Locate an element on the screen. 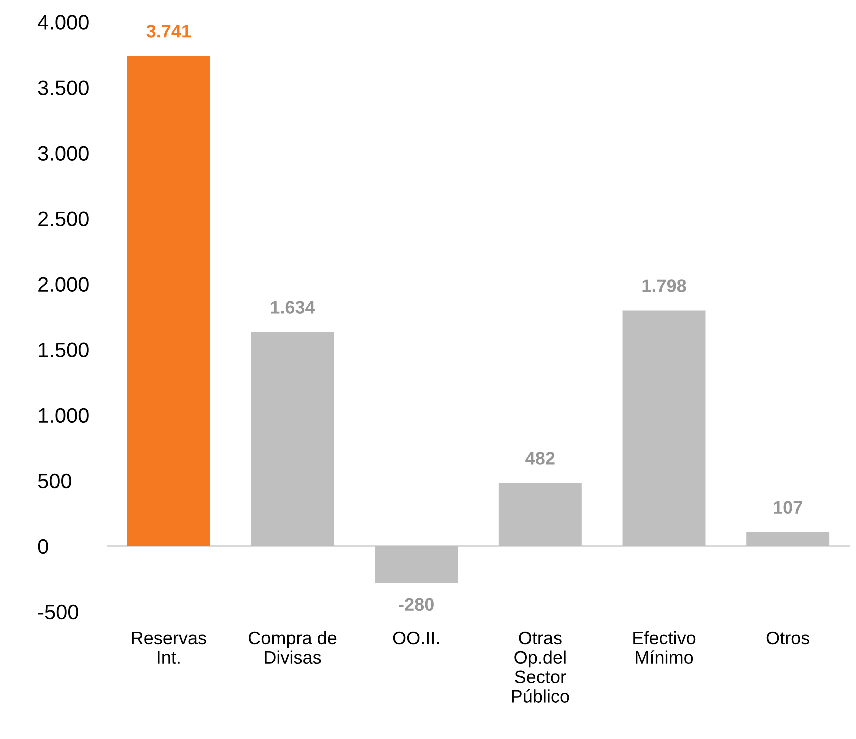  x-tick-label: Efectivo Mínimo is located at coordinates (665, 647).